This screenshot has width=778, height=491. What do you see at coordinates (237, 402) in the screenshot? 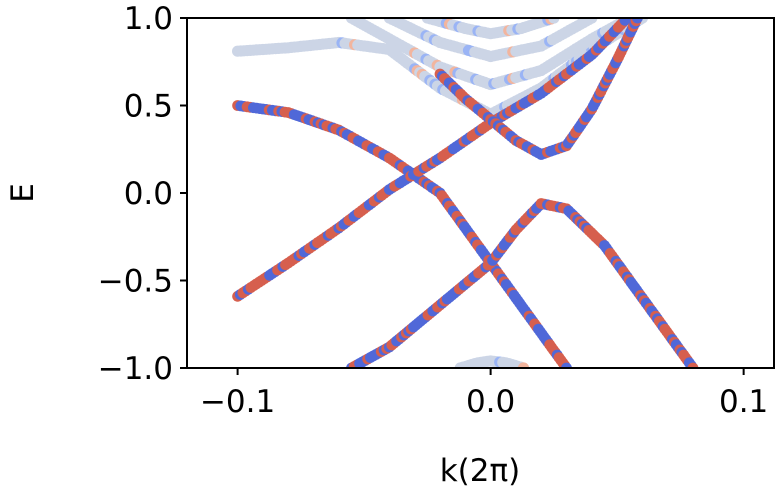
I see `x-tick-label: −0.1` at bounding box center [237, 402].